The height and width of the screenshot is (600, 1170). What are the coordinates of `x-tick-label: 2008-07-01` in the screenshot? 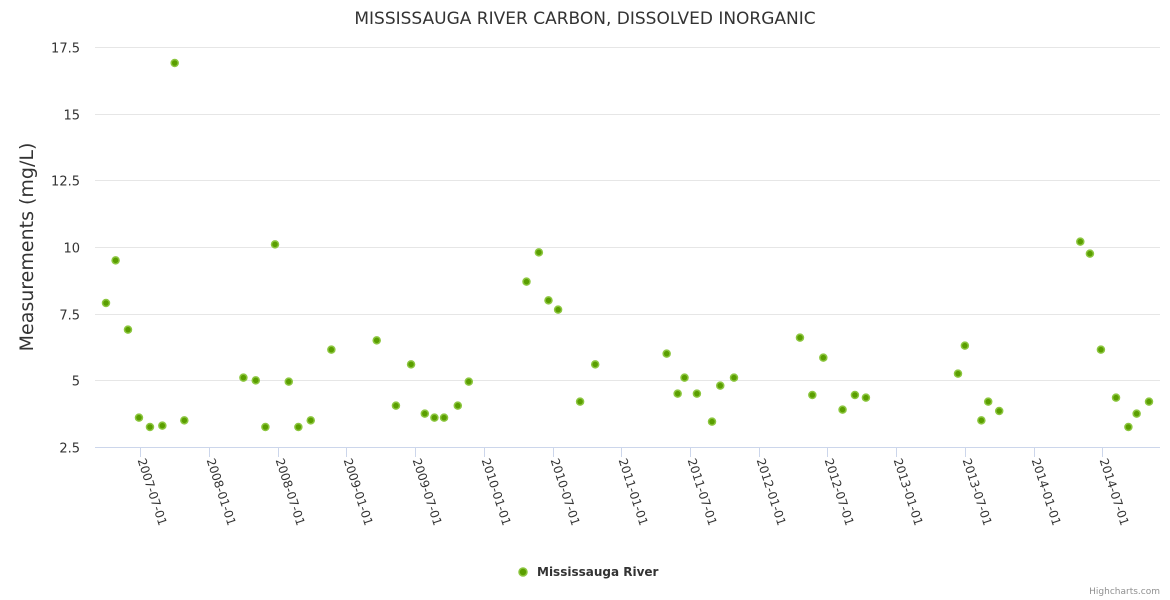 It's located at (290, 492).